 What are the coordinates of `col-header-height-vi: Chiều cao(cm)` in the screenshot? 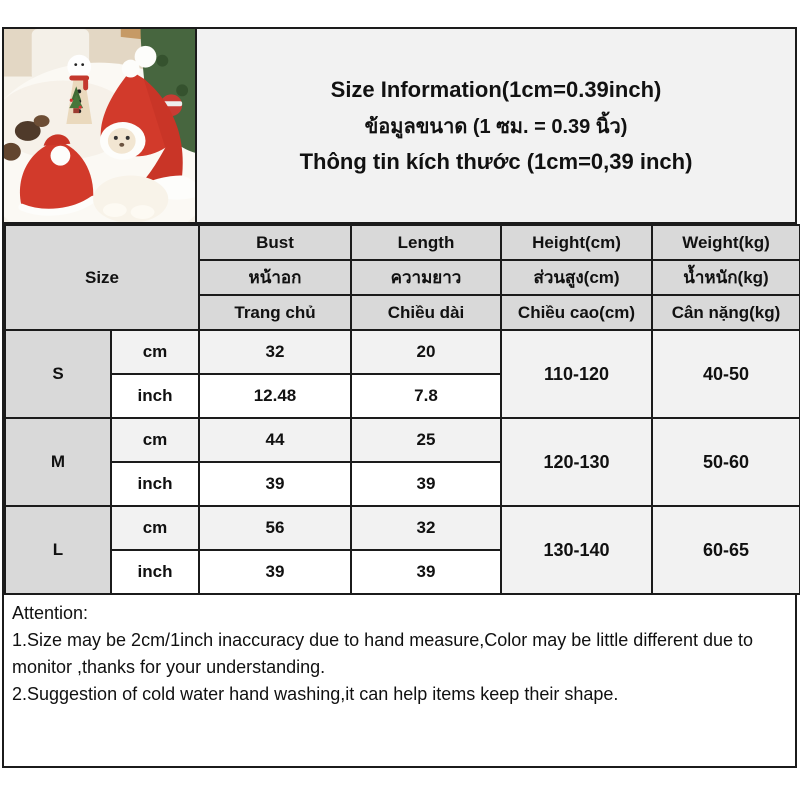 It's located at (576, 312).